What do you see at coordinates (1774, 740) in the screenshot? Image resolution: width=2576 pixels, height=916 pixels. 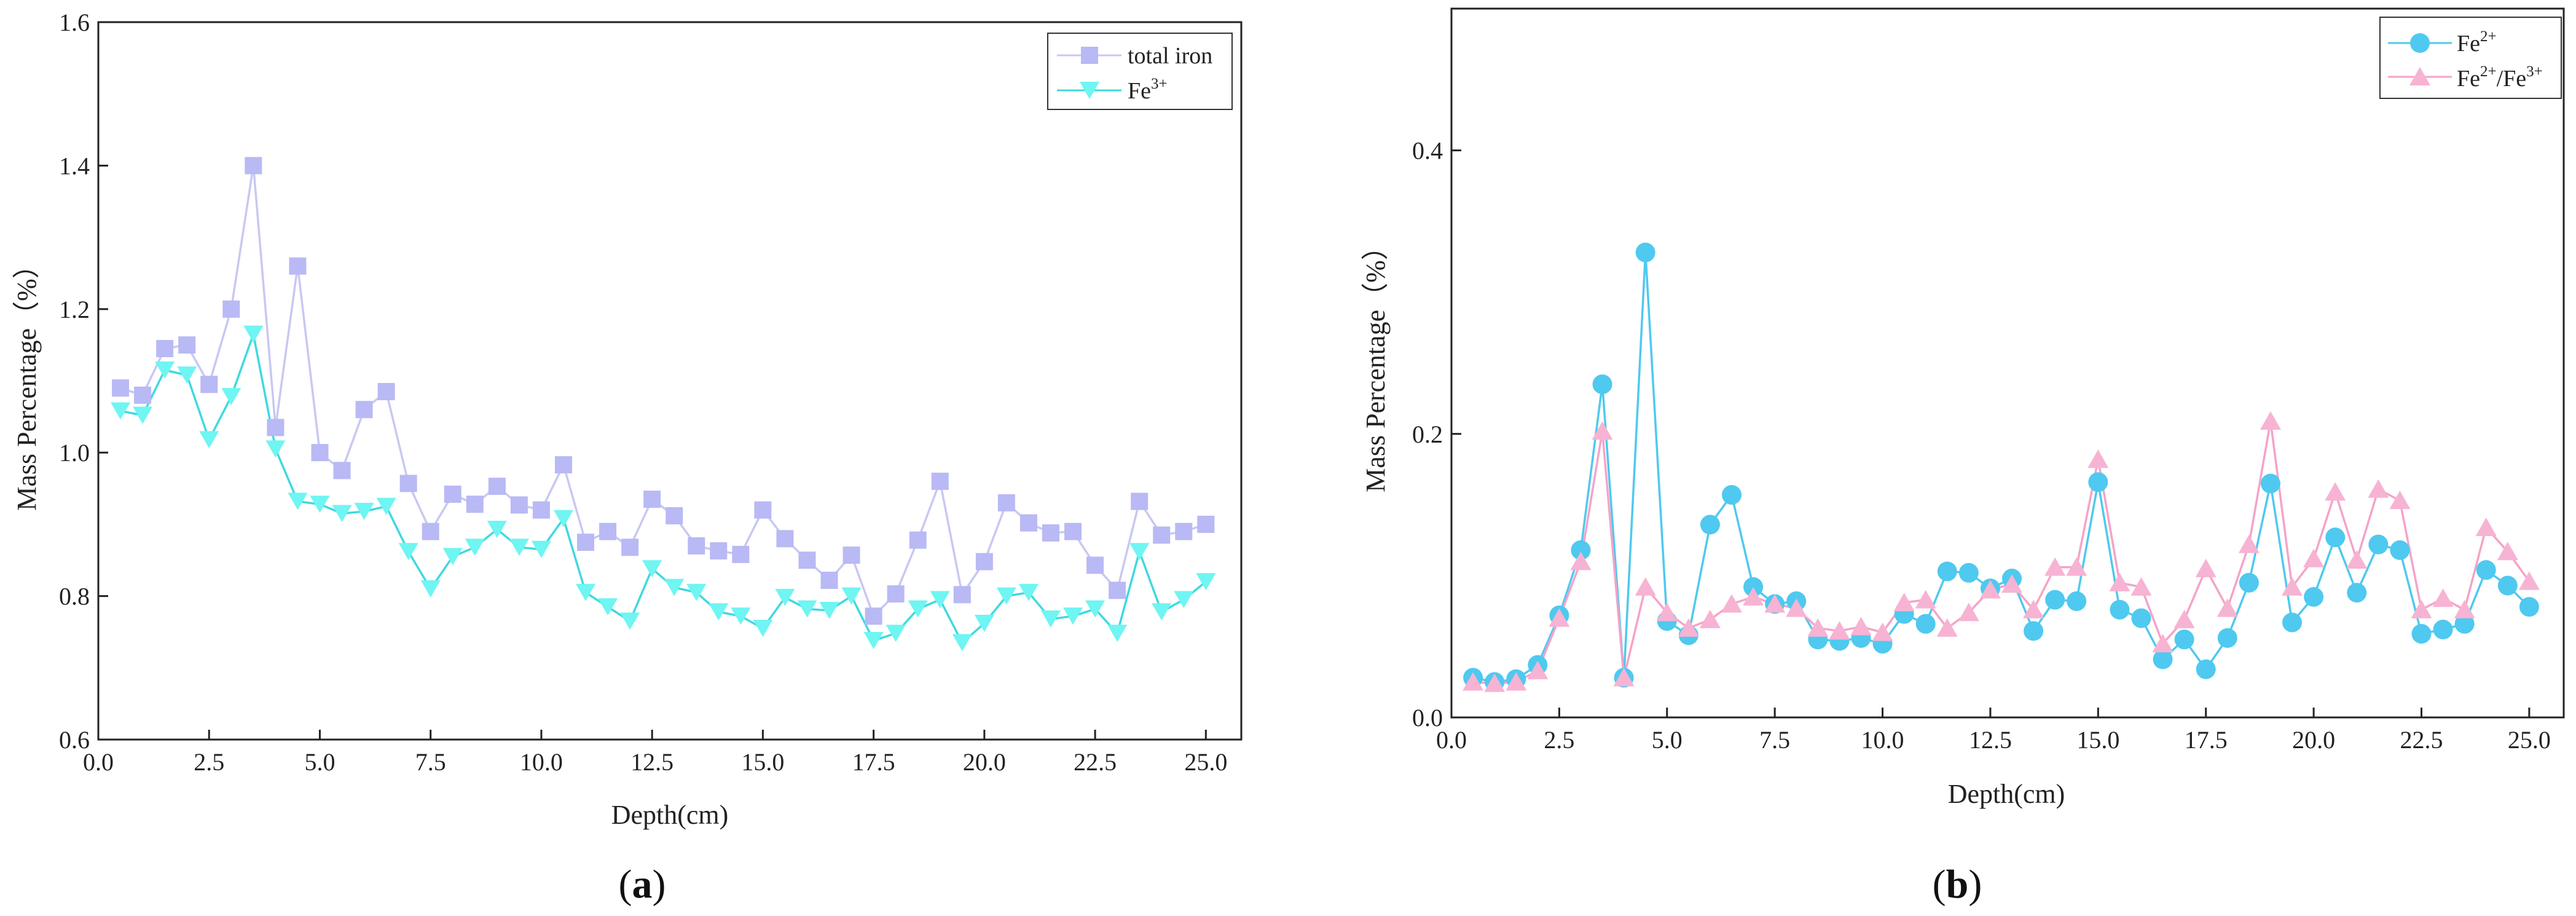 I see `x-tick-label-b: 7.5` at bounding box center [1774, 740].